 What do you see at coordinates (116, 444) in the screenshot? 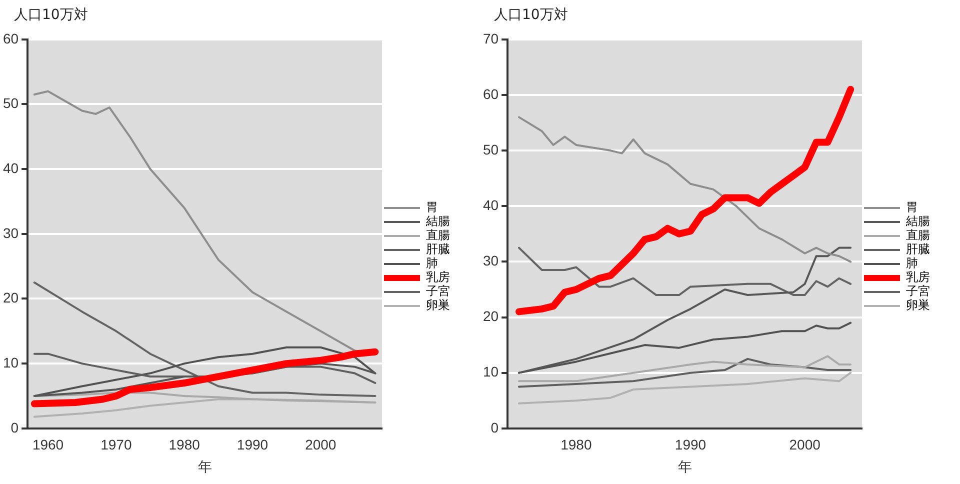
I see `x-tick-label: 1970` at bounding box center [116, 444].